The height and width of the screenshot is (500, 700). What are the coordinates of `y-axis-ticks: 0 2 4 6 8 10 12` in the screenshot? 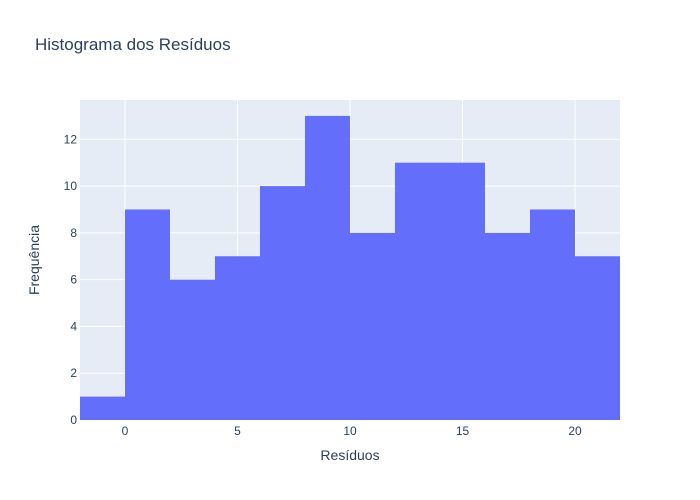 It's located at (71, 279).